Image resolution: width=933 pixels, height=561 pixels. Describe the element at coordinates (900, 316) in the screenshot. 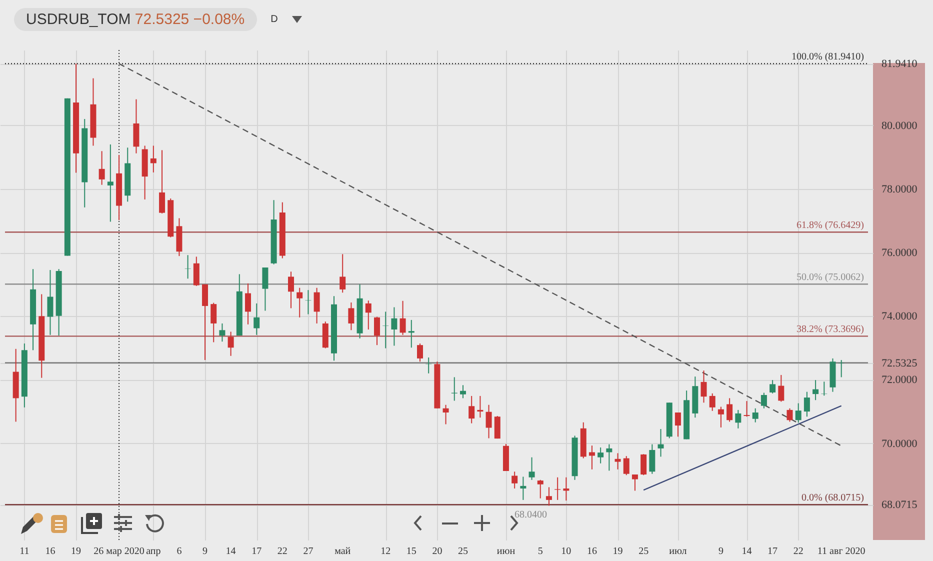

I see `y-tick-label: 74.0000` at that location.